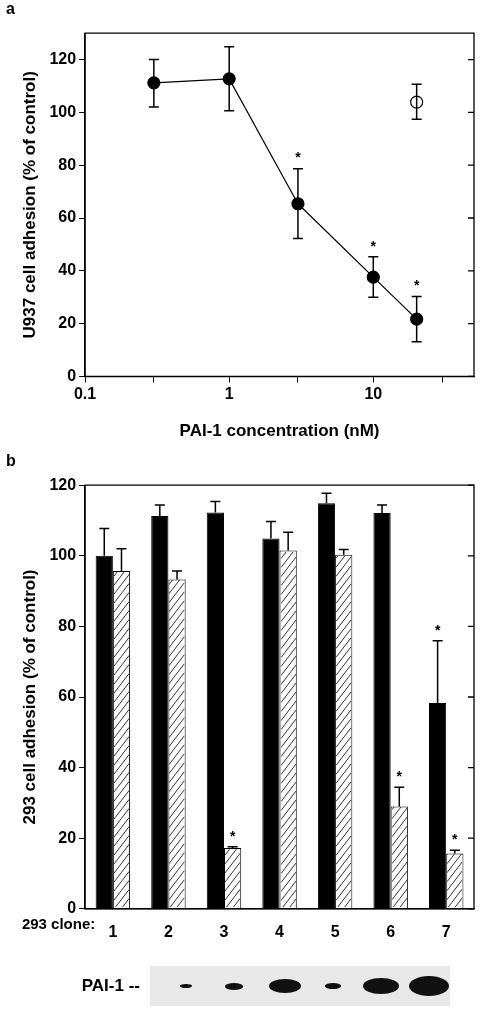 The height and width of the screenshot is (1022, 482). I want to click on x-tick-label: 2, so click(168, 931).